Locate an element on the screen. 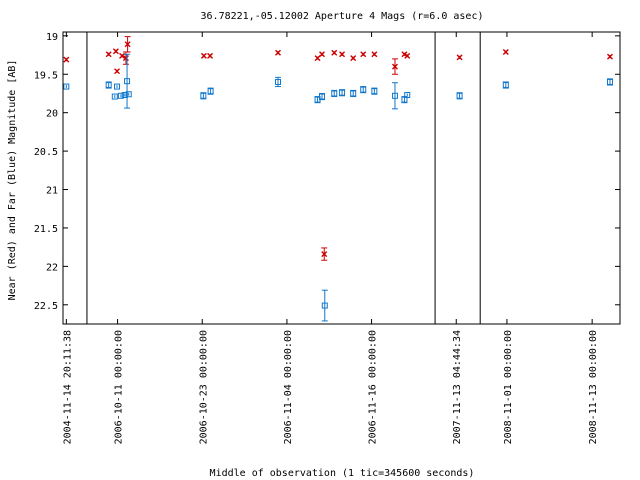 This screenshot has width=640, height=480. x-tick-label-4: 2006-11-16 00:00:00 is located at coordinates (373, 387).